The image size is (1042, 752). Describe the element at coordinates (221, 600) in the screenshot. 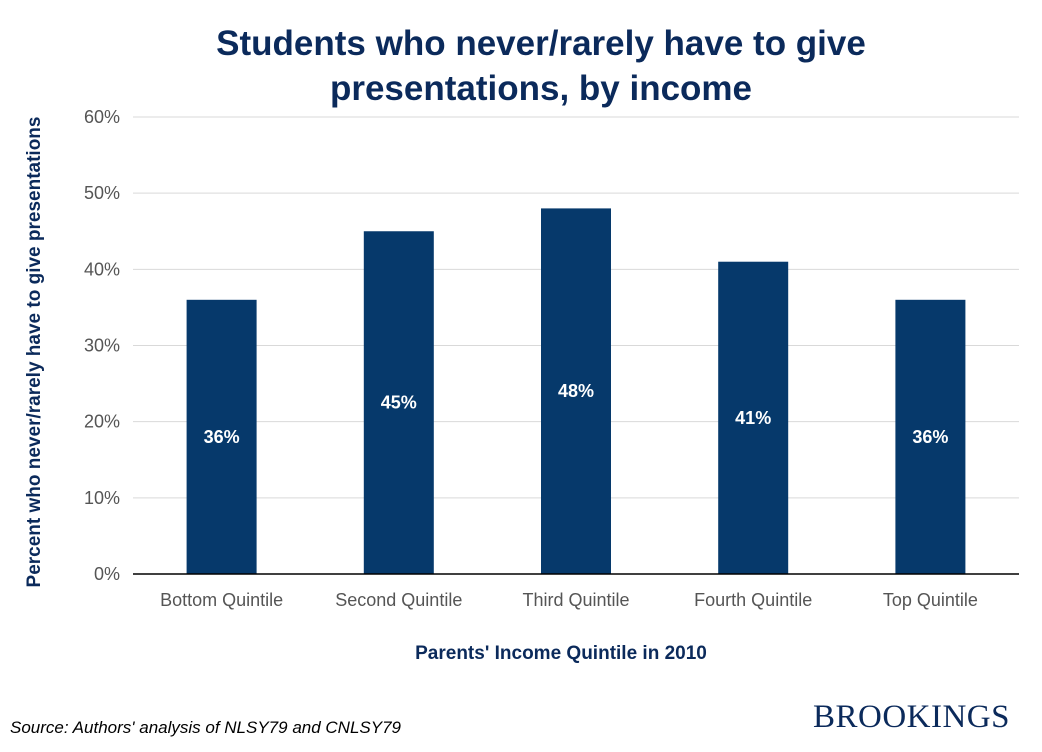

I see `category-label: Bottom Quintile` at that location.